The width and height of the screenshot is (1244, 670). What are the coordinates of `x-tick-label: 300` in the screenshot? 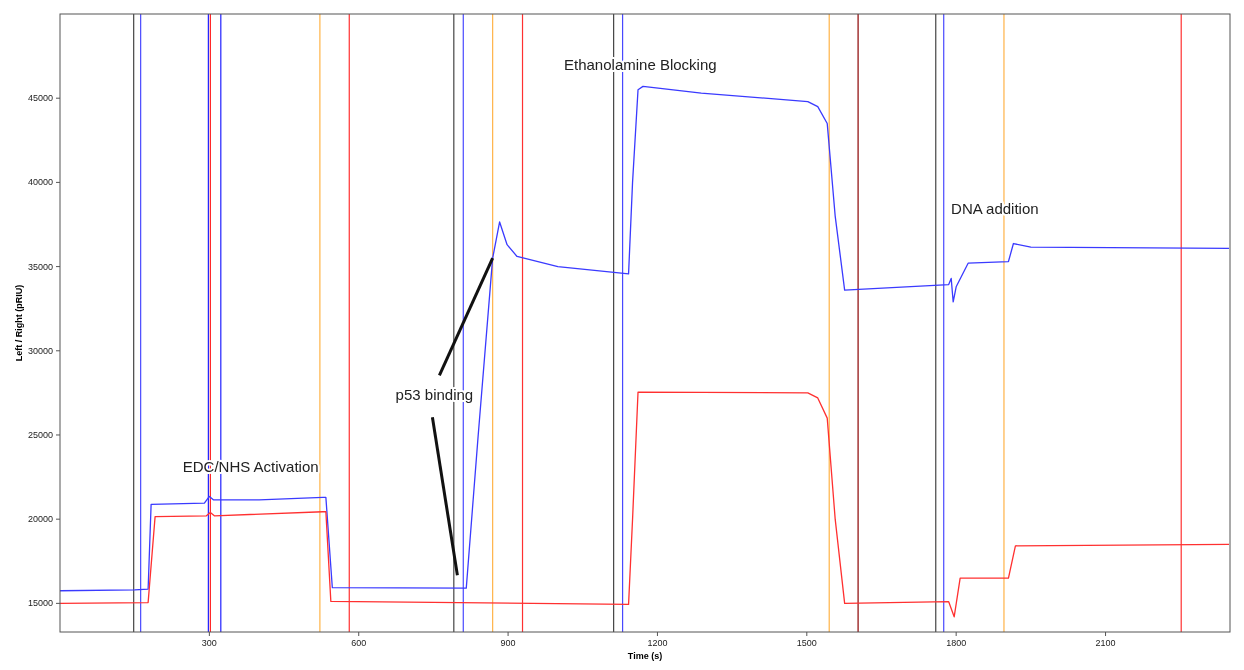 It's located at (209, 643).